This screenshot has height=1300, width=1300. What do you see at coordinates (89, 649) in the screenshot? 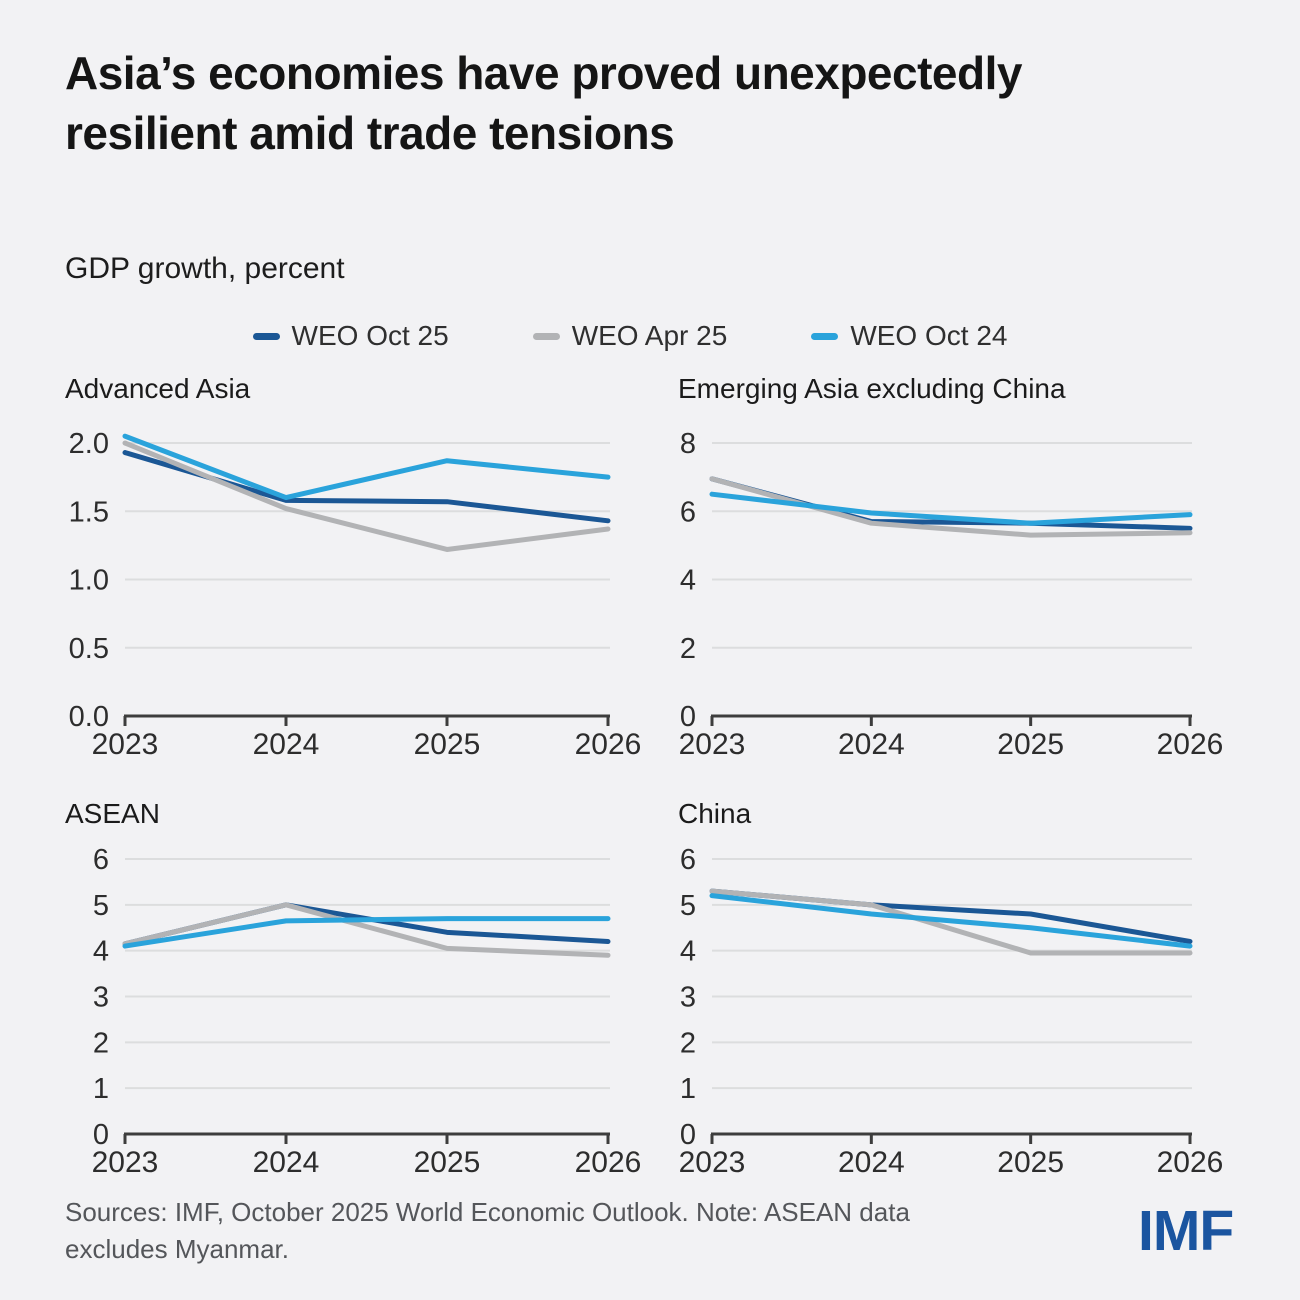
I see `y-tick-label: 0.5` at bounding box center [89, 649].